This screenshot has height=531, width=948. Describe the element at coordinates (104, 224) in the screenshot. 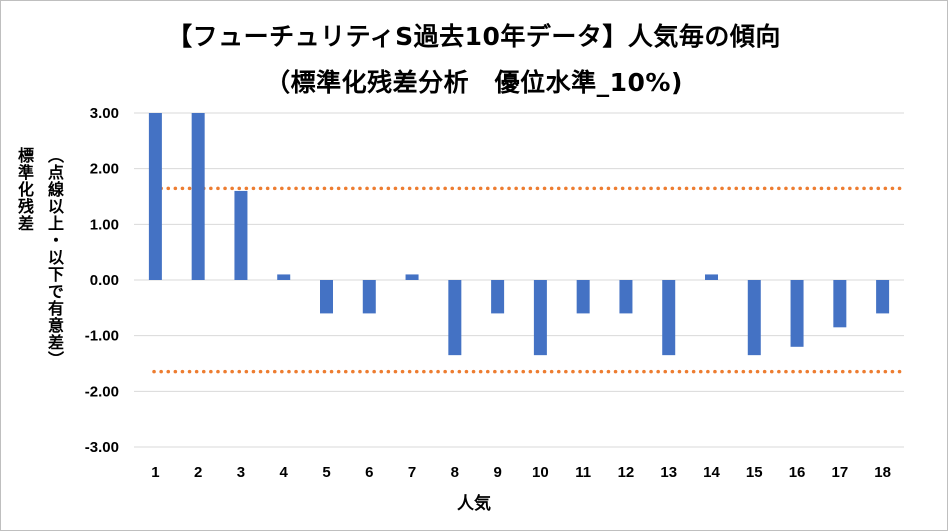

I see `y-tick-label: 1.00` at that location.